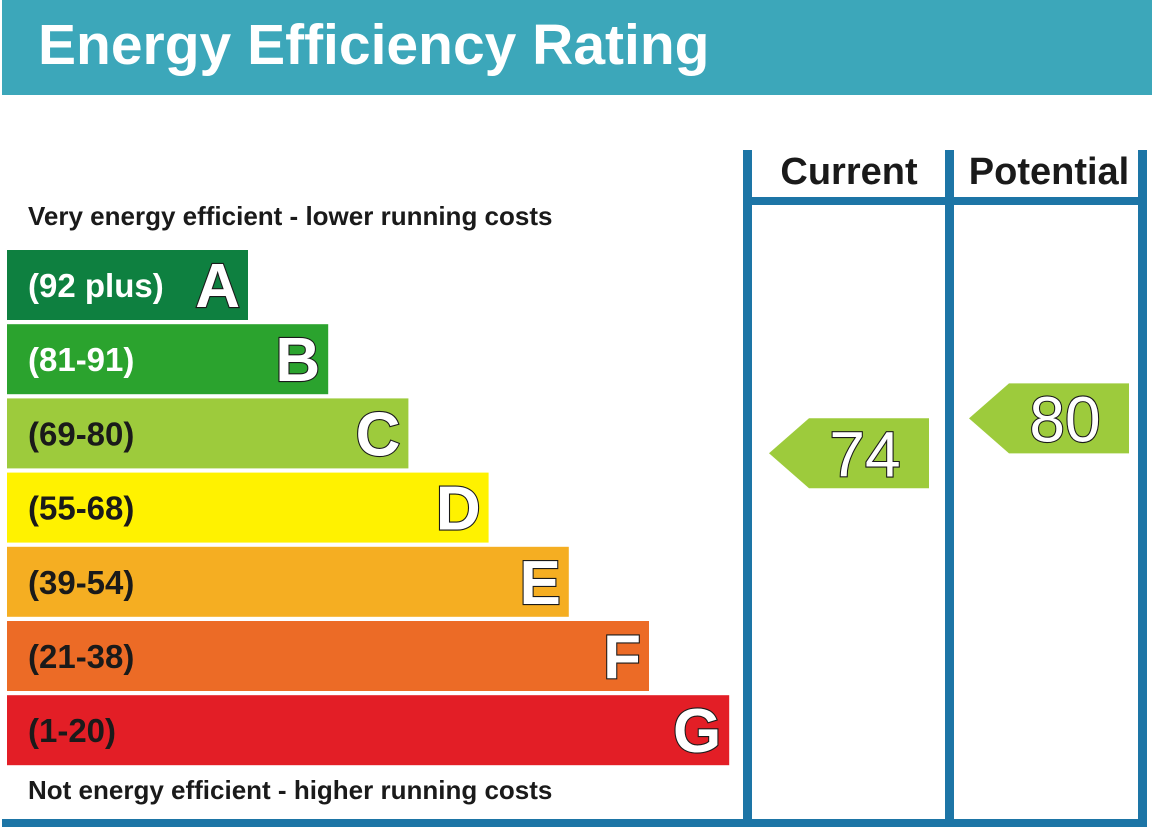 This screenshot has height=827, width=1152. Describe the element at coordinates (864, 454) in the screenshot. I see `current-value: 74` at that location.